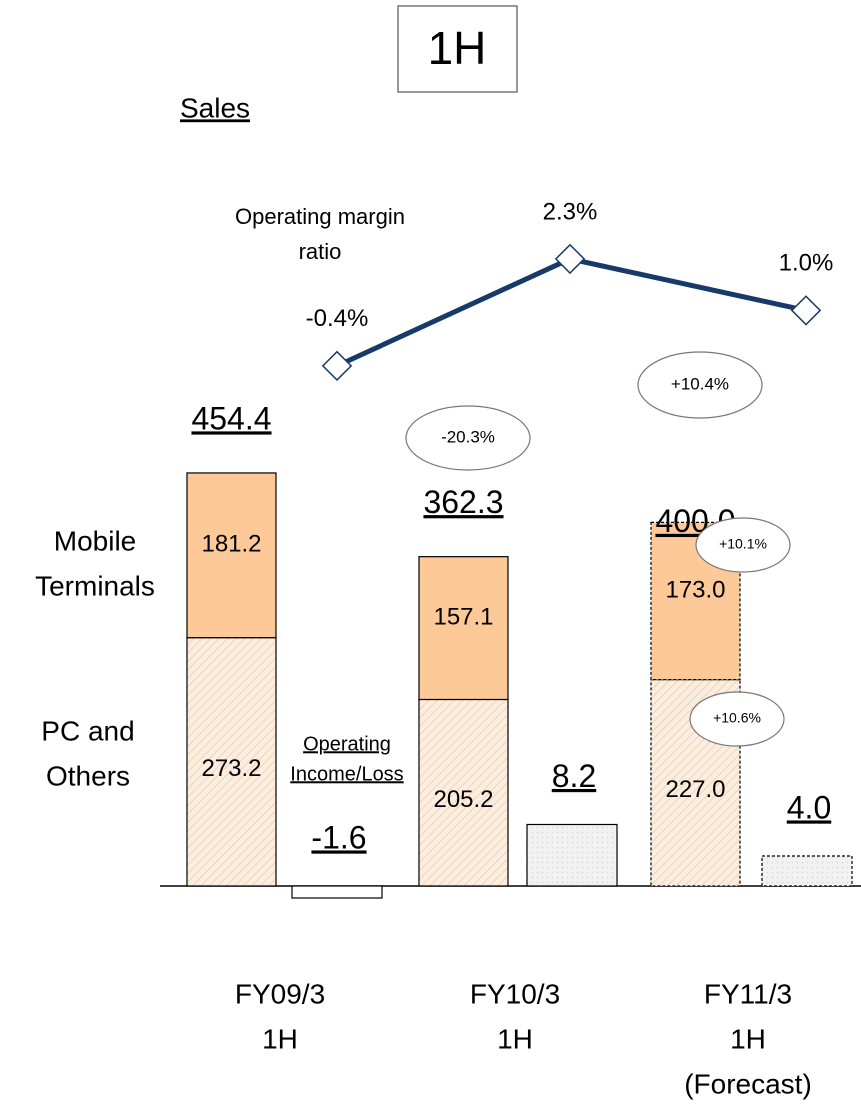  I want to click on x-tick-label: (Forecast), so click(748, 1083).